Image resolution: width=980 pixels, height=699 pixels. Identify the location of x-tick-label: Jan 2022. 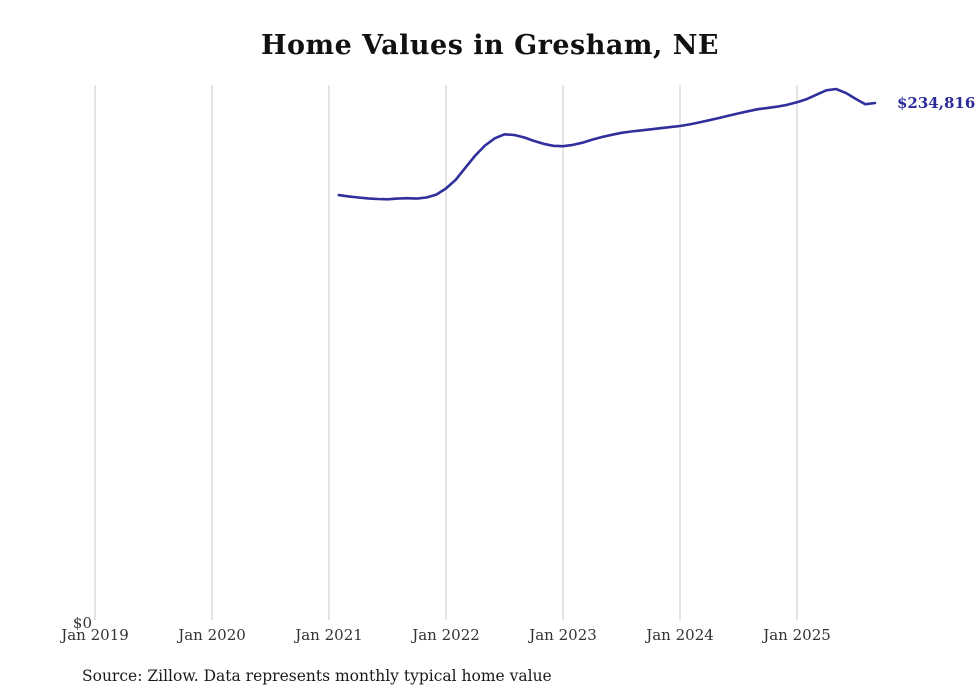
(445, 635).